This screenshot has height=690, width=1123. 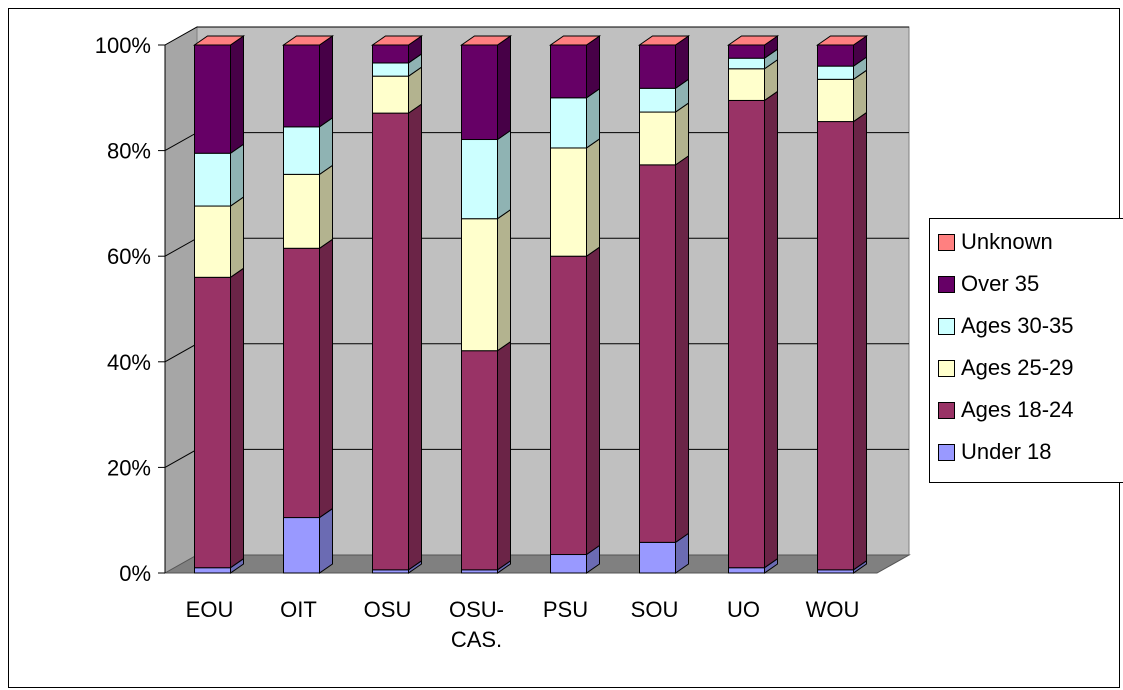 I want to click on y-tick-label: 0%, so click(x=135, y=573).